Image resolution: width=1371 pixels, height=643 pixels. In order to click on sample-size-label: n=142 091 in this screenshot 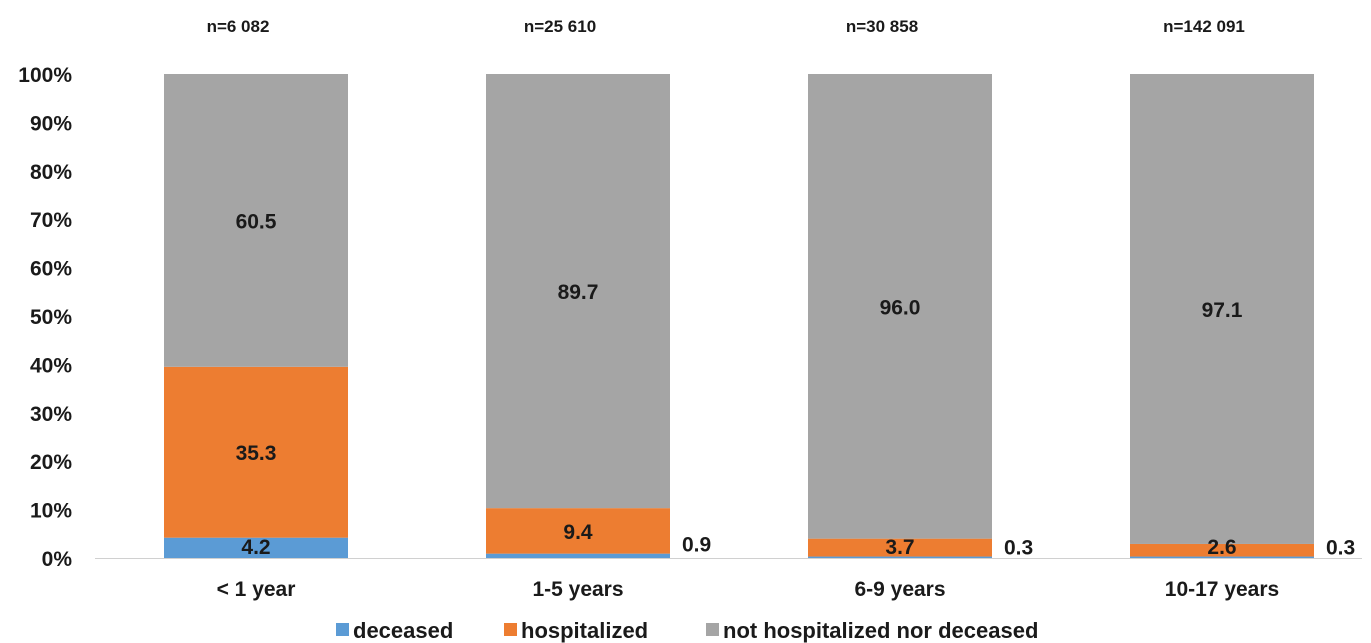, I will do `click(1204, 26)`.